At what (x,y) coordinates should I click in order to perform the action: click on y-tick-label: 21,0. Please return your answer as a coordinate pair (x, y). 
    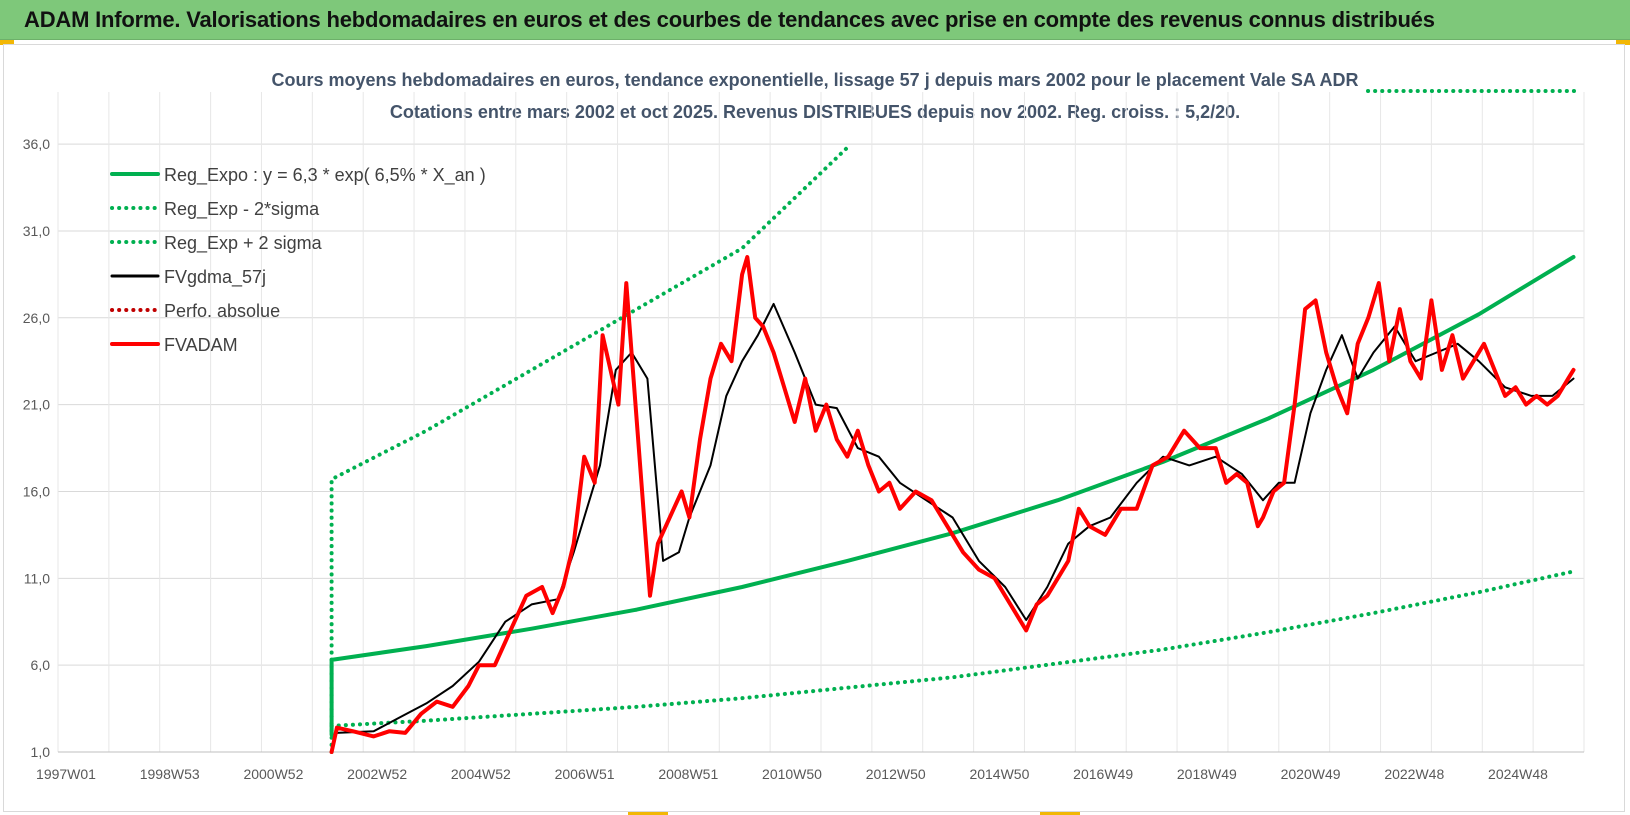
    Looking at the image, I should click on (36, 405).